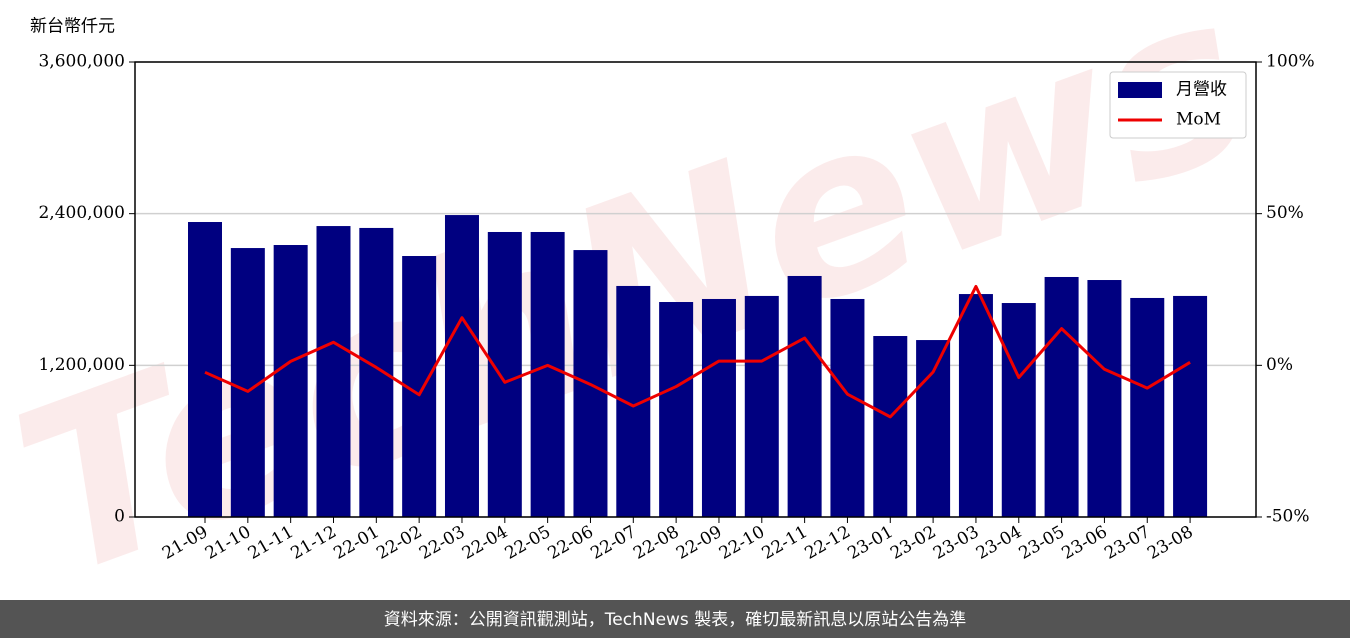  What do you see at coordinates (870, 543) in the screenshot?
I see `x-tick-label: 23-01` at bounding box center [870, 543].